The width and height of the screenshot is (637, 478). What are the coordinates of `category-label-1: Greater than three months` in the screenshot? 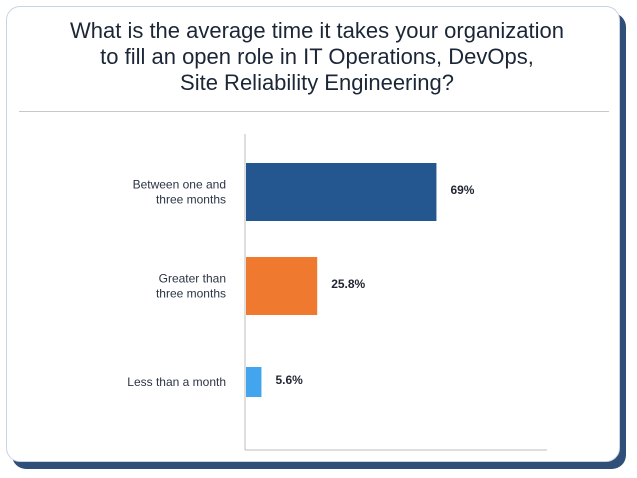 It's located at (191, 286).